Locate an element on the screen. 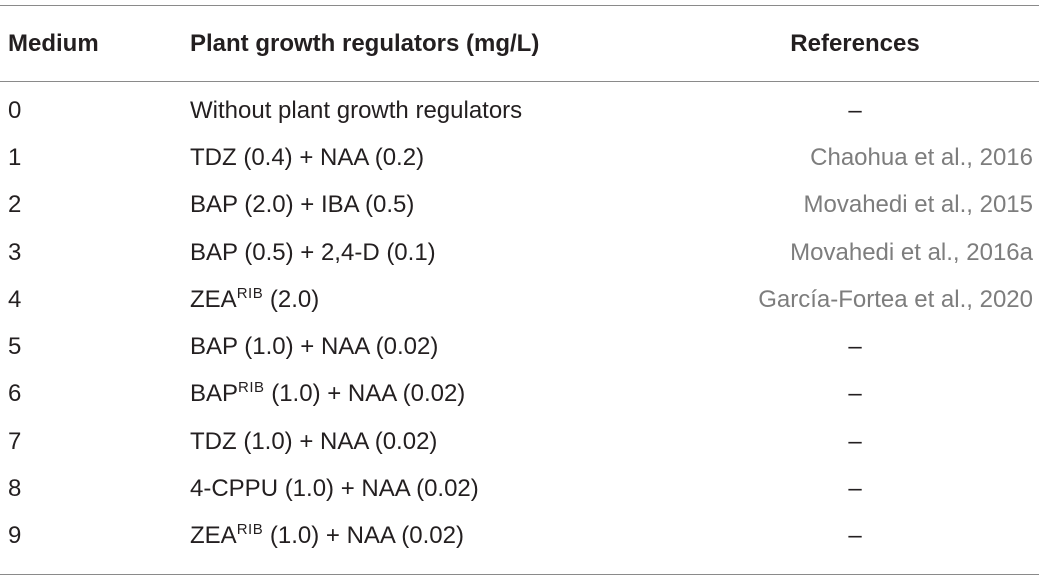  medium-cell: 7 is located at coordinates (15, 441).